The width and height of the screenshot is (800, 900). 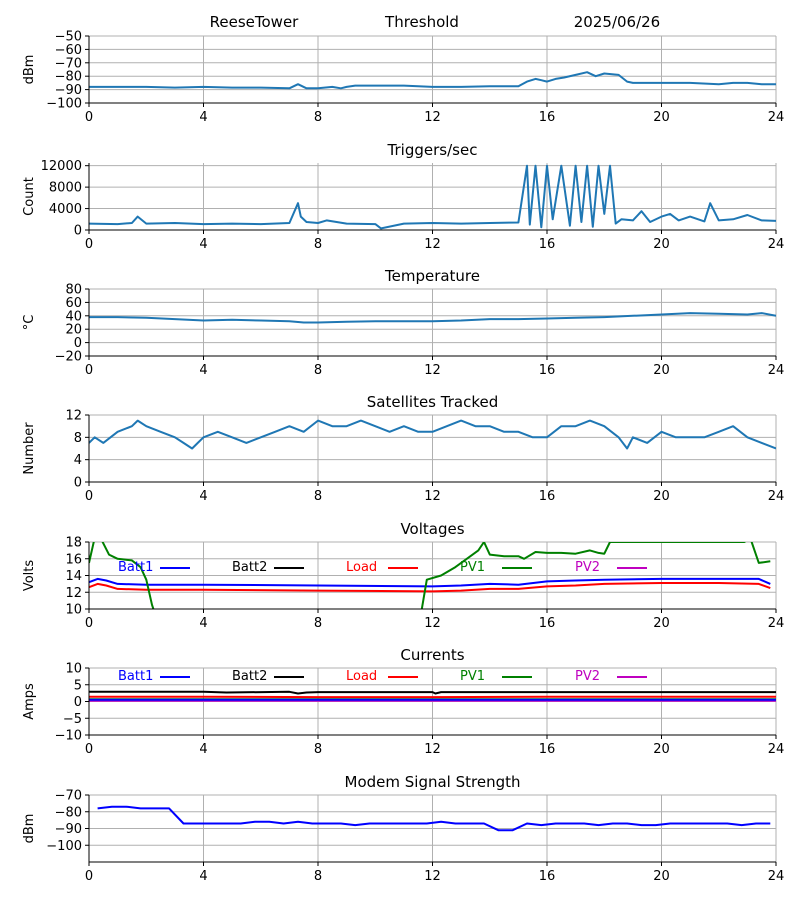 I want to click on y-tick-label: 12, so click(x=73, y=593).